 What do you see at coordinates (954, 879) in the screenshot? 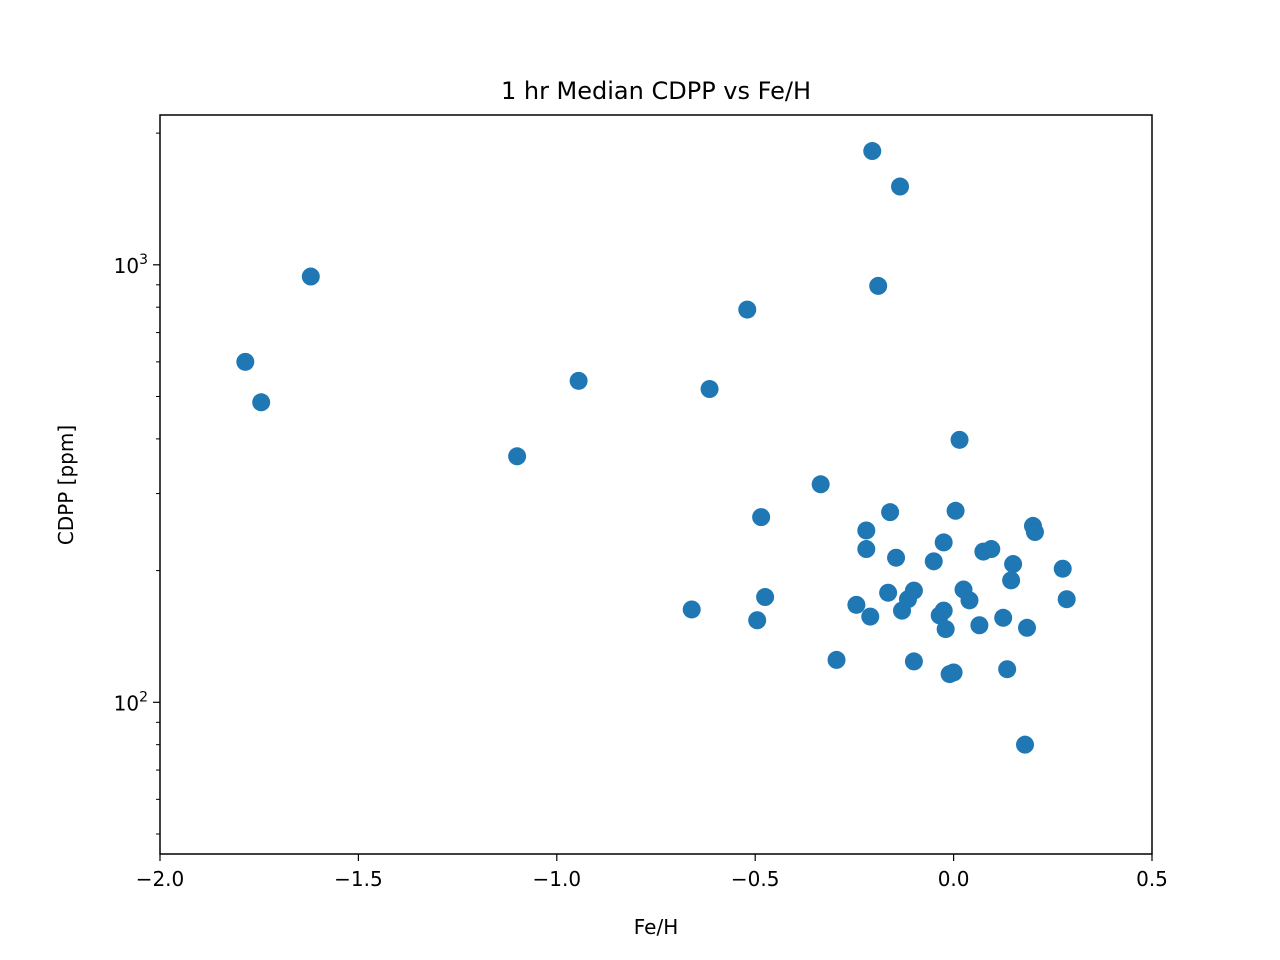
I see `x-tick-label: 0.0` at bounding box center [954, 879].